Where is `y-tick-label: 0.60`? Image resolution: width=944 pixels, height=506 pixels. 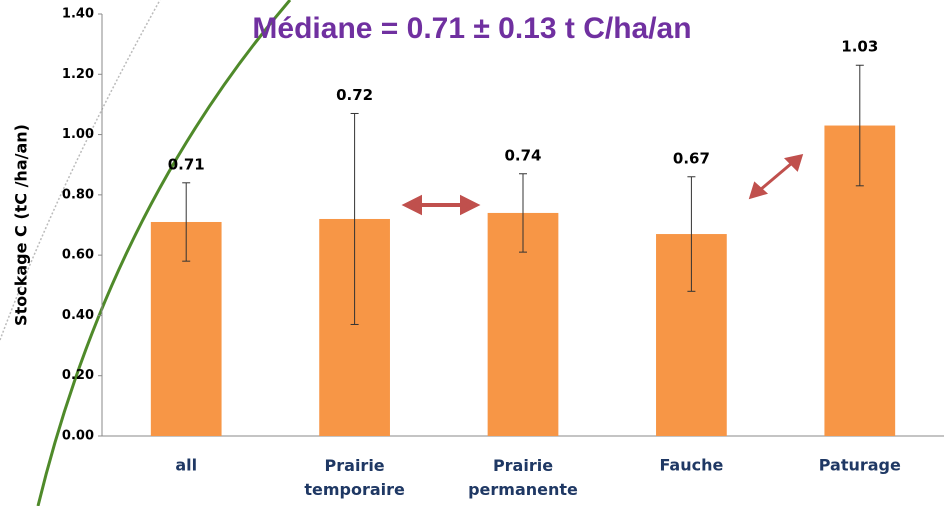
y-tick-label: 0.60 is located at coordinates (78, 255).